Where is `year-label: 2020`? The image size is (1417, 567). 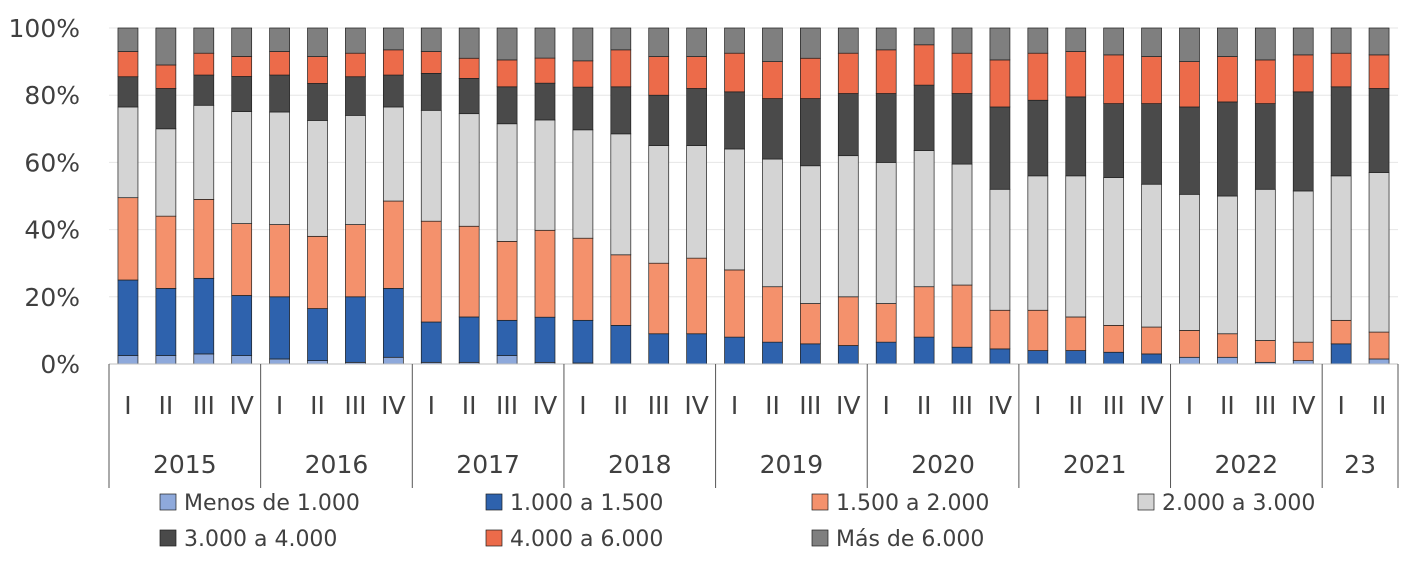
year-label: 2020 is located at coordinates (943, 464).